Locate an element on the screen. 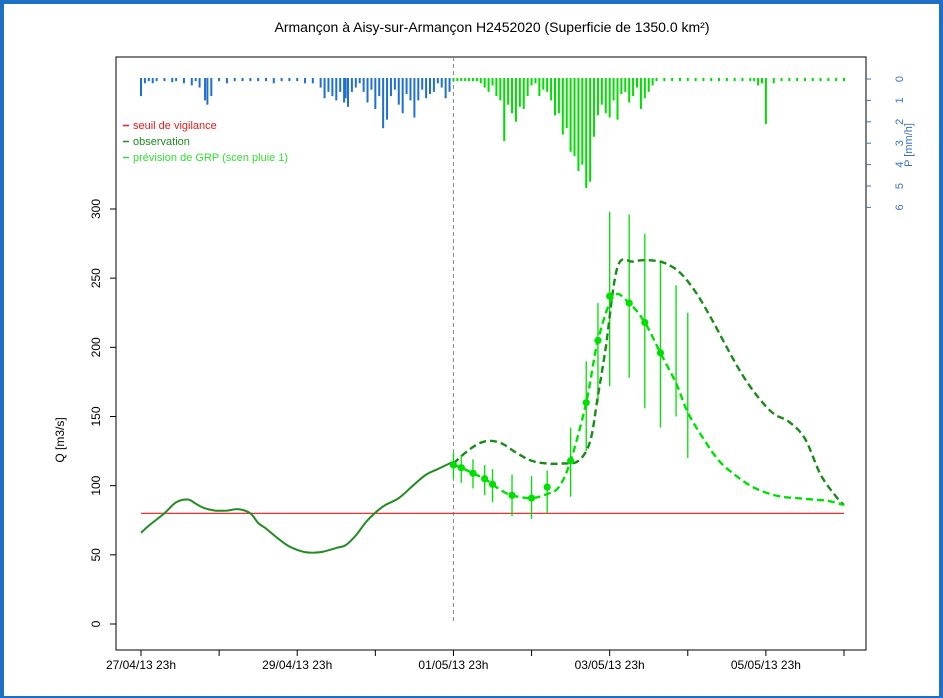 The height and width of the screenshot is (698, 943). y-tick-label: 100 is located at coordinates (96, 485).